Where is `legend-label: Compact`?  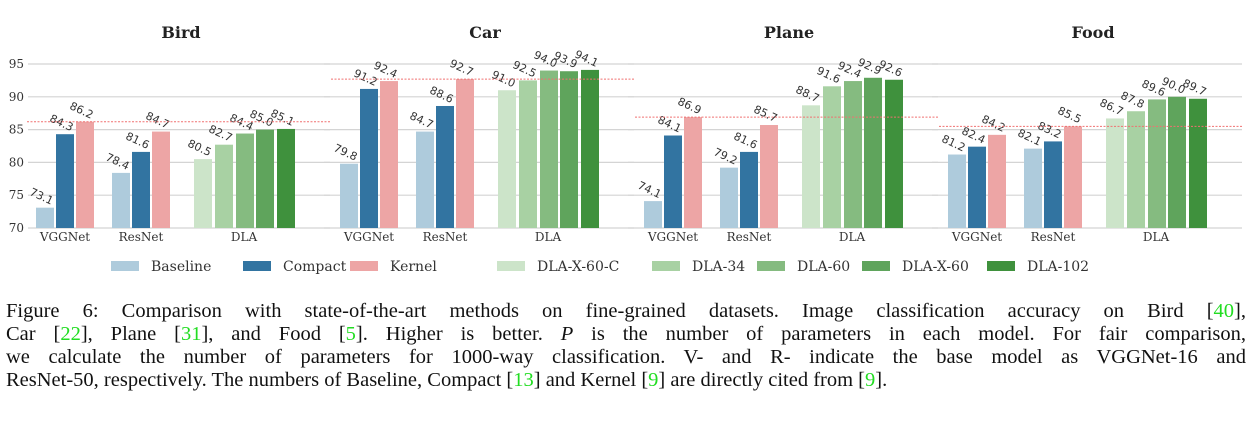
legend-label: Compact is located at coordinates (315, 267).